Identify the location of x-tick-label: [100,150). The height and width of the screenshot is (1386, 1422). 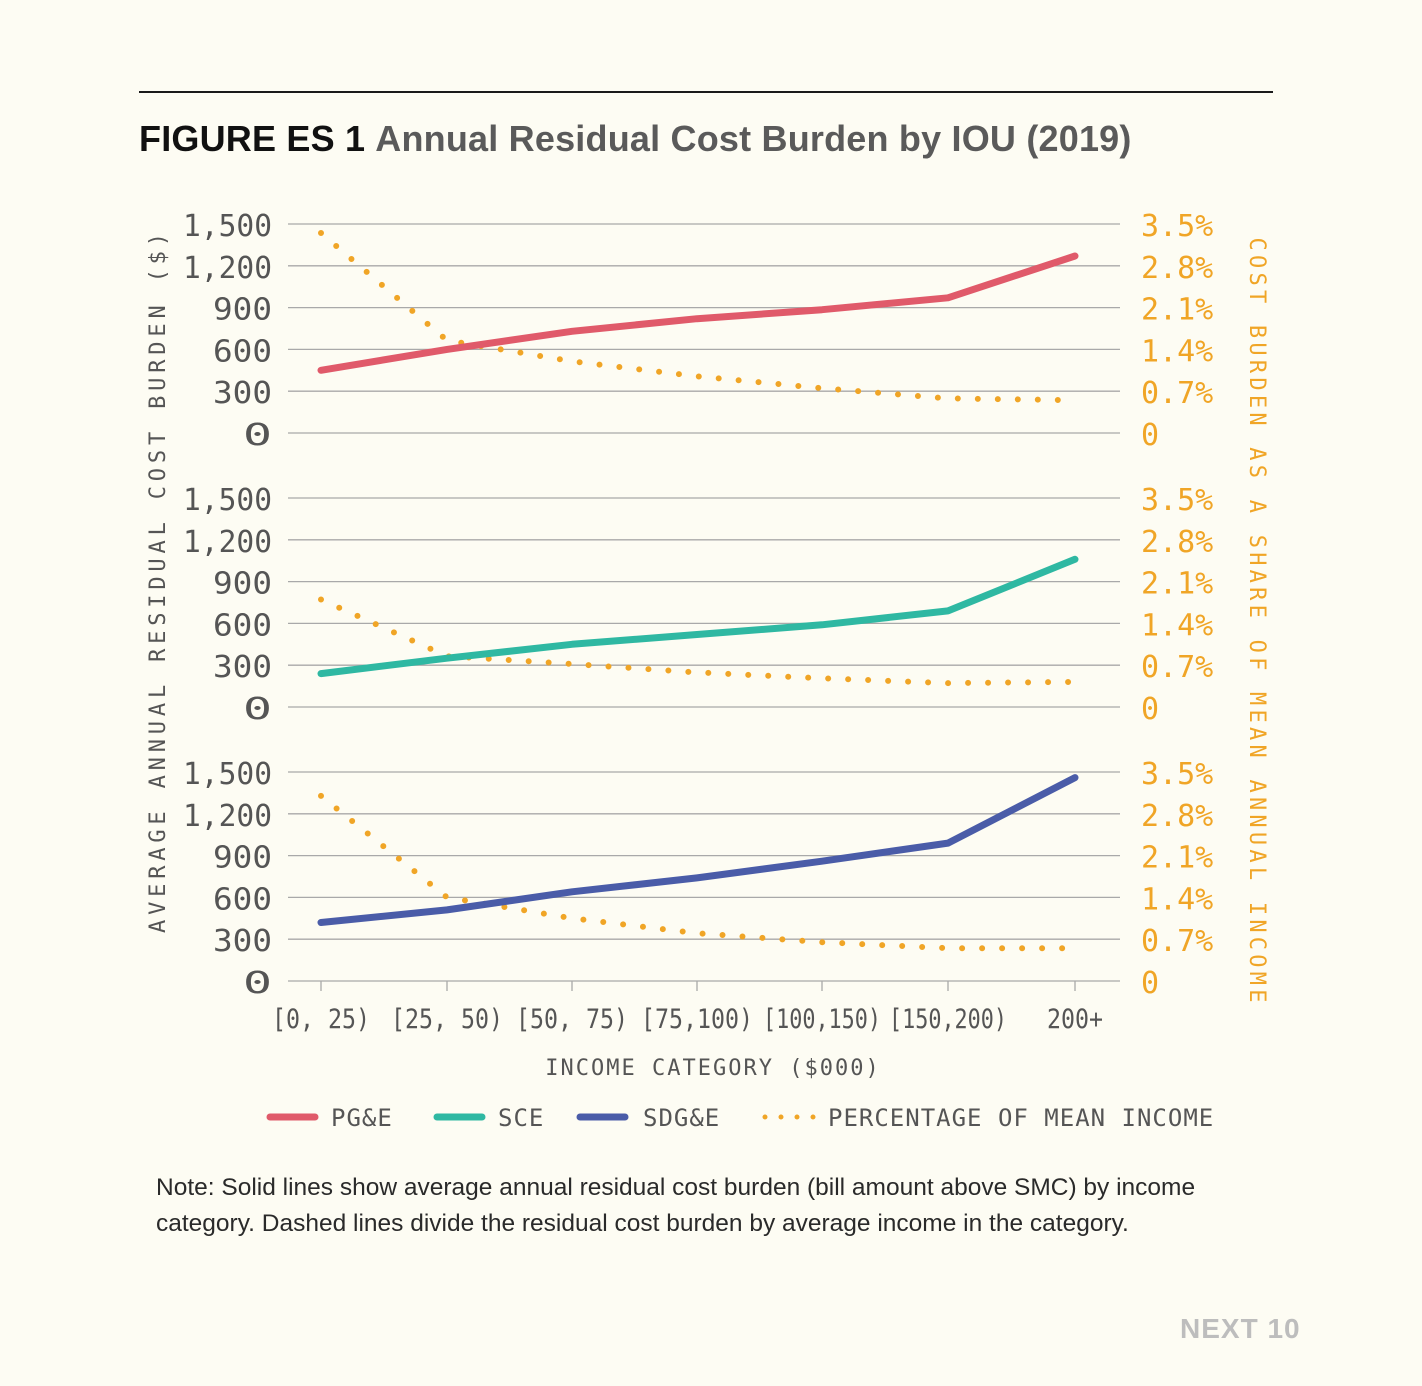
(822, 1019).